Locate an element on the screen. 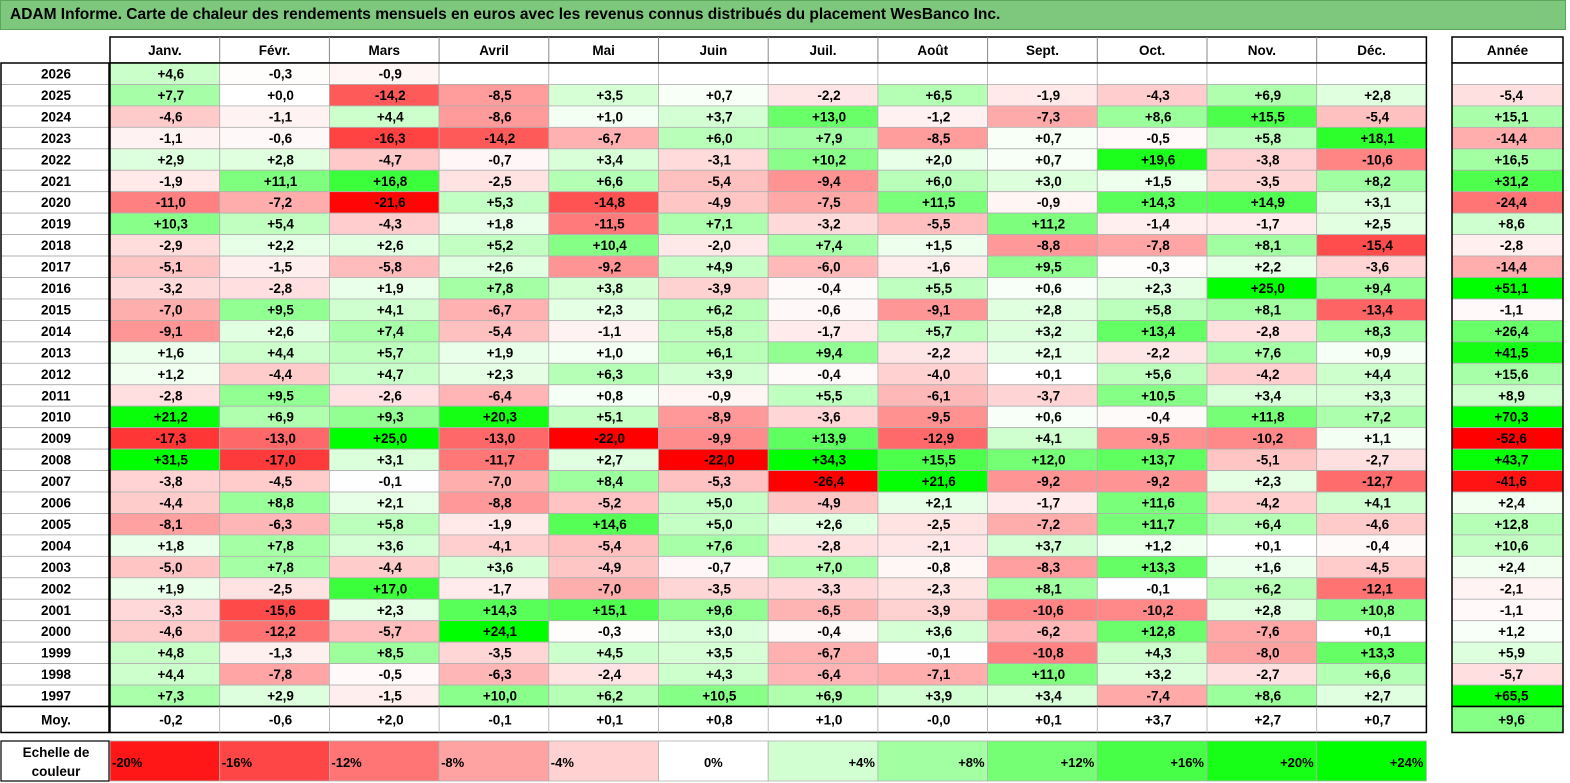 This screenshot has height=783, width=1570. year-value: -52,6 is located at coordinates (1511, 438).